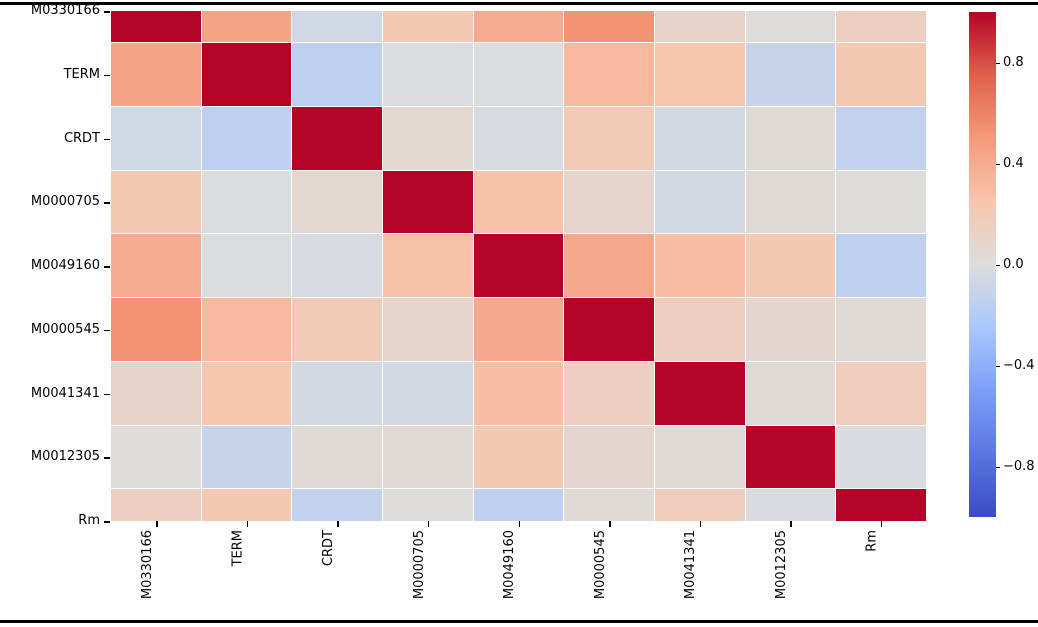  What do you see at coordinates (65, 265) in the screenshot?
I see `y-tick-label: M0049160` at bounding box center [65, 265].